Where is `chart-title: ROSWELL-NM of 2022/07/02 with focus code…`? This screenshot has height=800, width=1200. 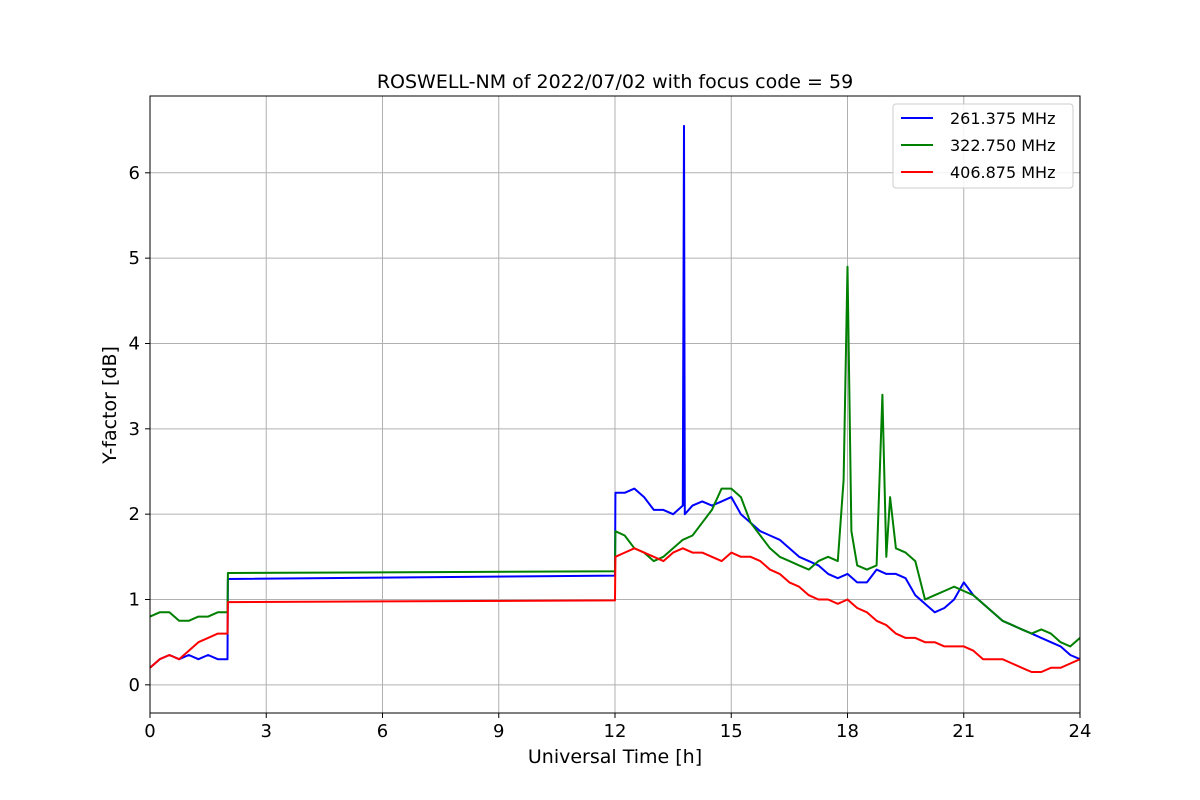 chart-title: ROSWELL-NM of 2022/07/02 with focus code… is located at coordinates (615, 82).